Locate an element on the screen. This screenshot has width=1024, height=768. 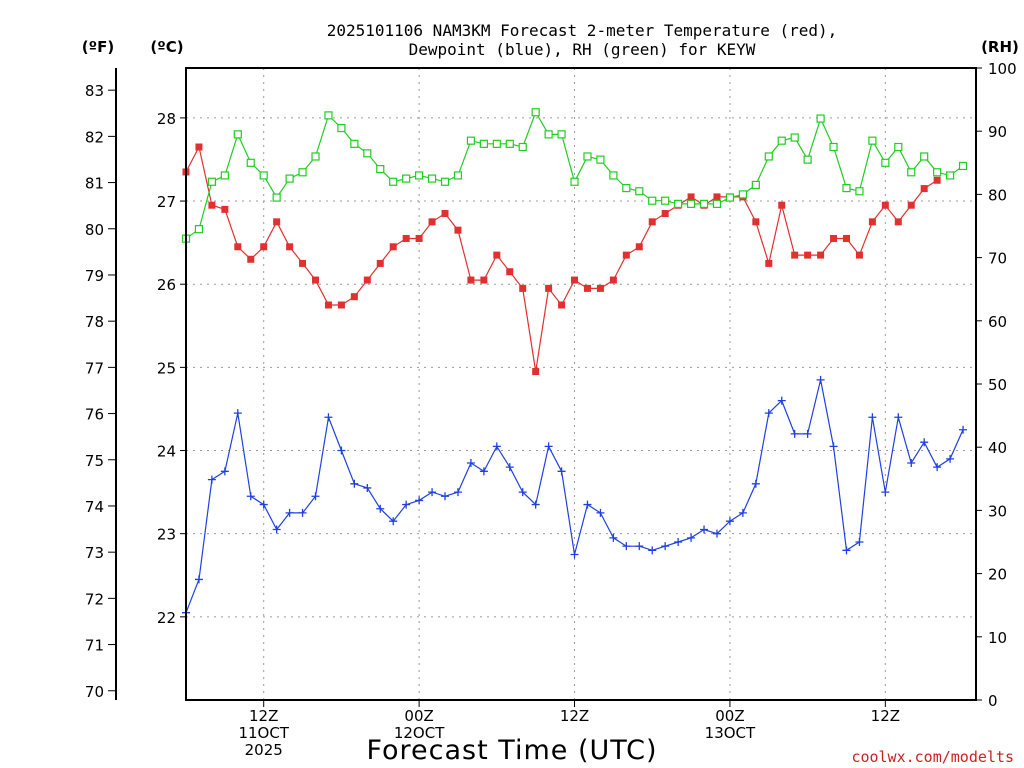
fahrenheit-unit-label: (ºF) is located at coordinates (98, 47).